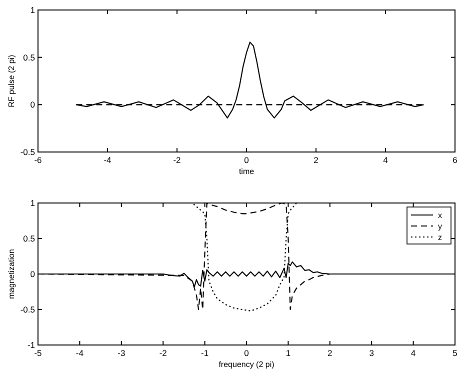  I want to click on x-axis-title: time, so click(246, 171).